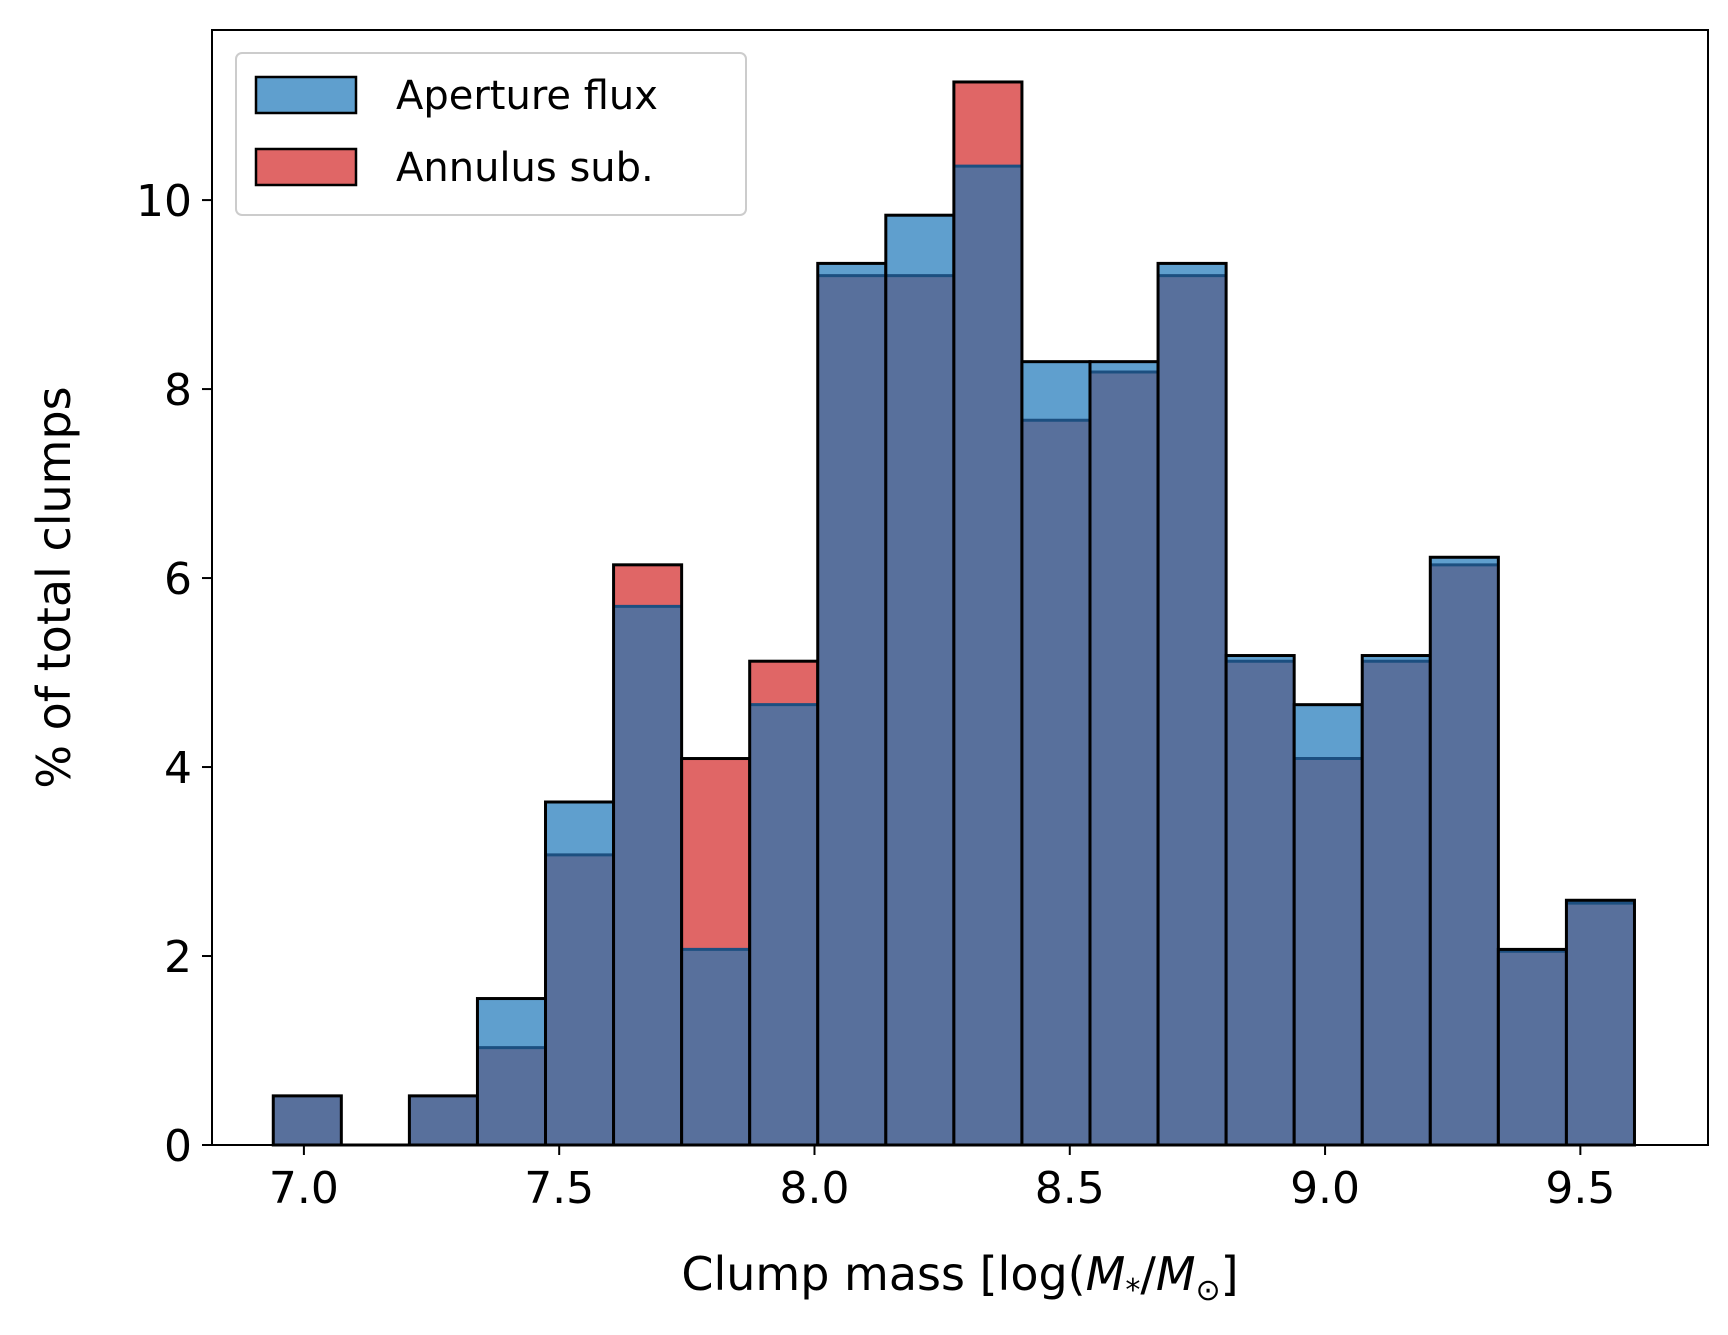 Image resolution: width=1728 pixels, height=1335 pixels. Describe the element at coordinates (1208, 1290) in the screenshot. I see `x-axis-title-sub2: ⊙` at that location.